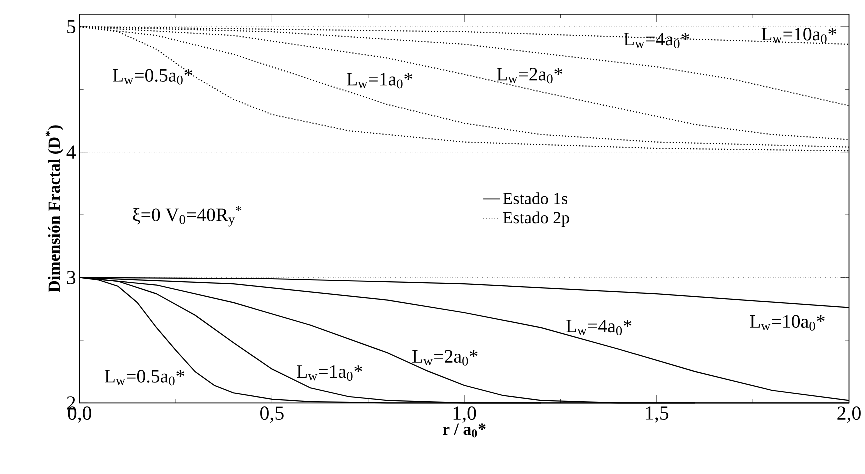 The height and width of the screenshot is (474, 865). Describe the element at coordinates (272, 414) in the screenshot. I see `x-tick-label: 0,5` at that location.